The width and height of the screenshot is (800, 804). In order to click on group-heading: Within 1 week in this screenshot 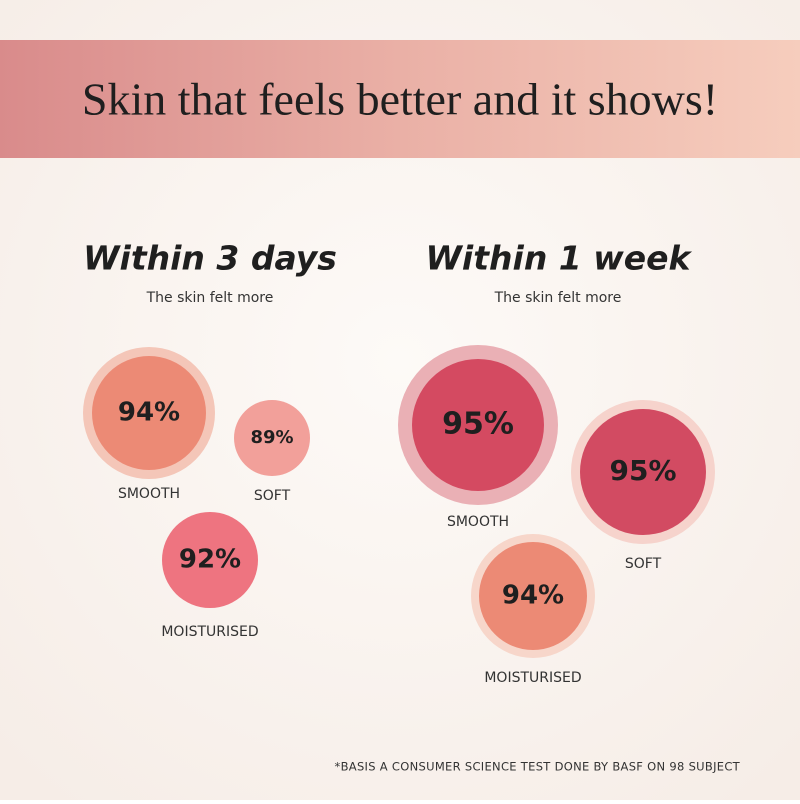, I will do `click(559, 258)`.